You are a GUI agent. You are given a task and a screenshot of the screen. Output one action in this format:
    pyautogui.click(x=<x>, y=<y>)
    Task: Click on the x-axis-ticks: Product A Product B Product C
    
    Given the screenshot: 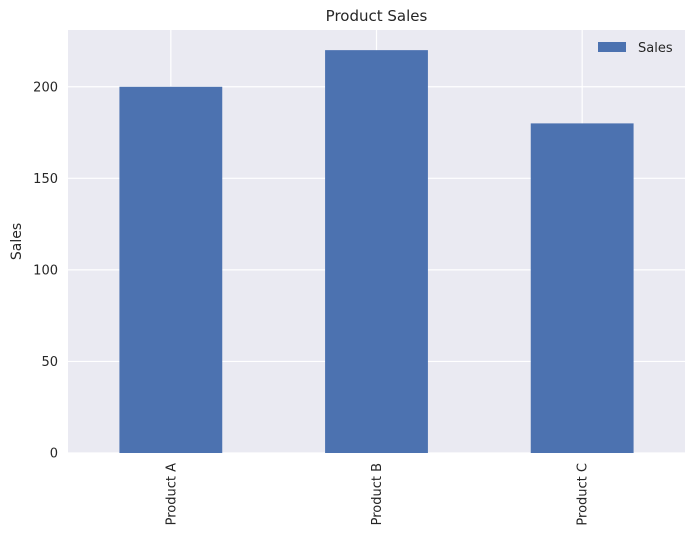 What is the action you would take?
    pyautogui.click(x=377, y=494)
    